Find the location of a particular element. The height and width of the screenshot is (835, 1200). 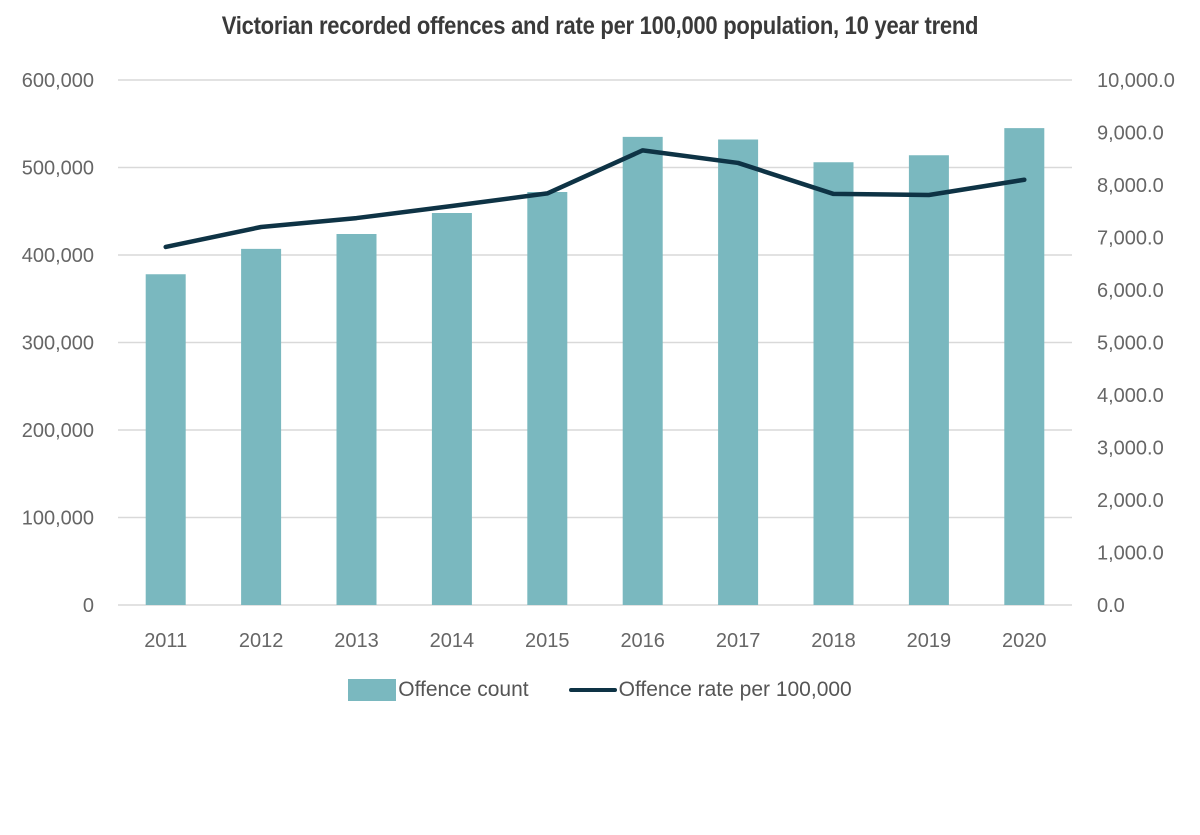

x-axis-tick-label: 2020 is located at coordinates (1024, 641).